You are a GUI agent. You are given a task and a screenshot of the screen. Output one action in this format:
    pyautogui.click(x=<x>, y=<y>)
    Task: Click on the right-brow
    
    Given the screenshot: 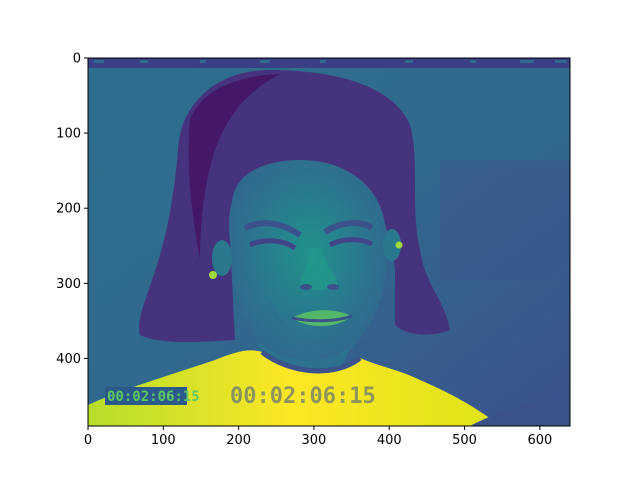 What is the action you would take?
    pyautogui.click(x=348, y=227)
    